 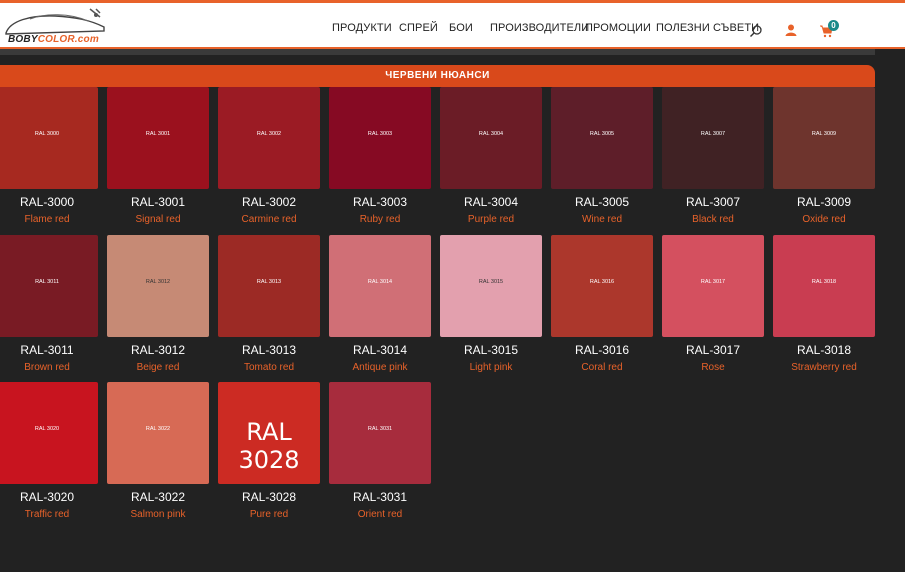 I want to click on color-name: Traffic red, so click(x=47, y=514).